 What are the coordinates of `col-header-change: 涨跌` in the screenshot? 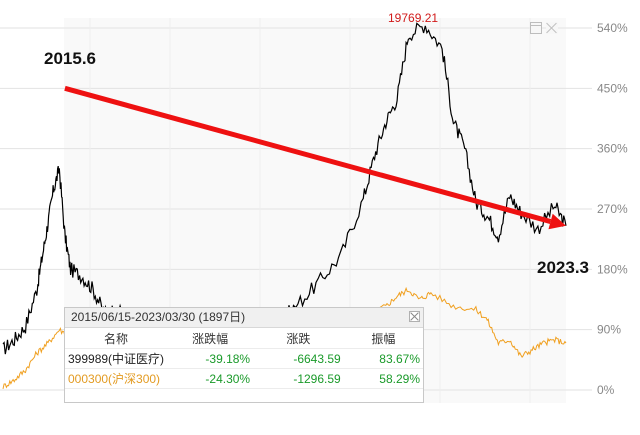 It's located at (298, 339).